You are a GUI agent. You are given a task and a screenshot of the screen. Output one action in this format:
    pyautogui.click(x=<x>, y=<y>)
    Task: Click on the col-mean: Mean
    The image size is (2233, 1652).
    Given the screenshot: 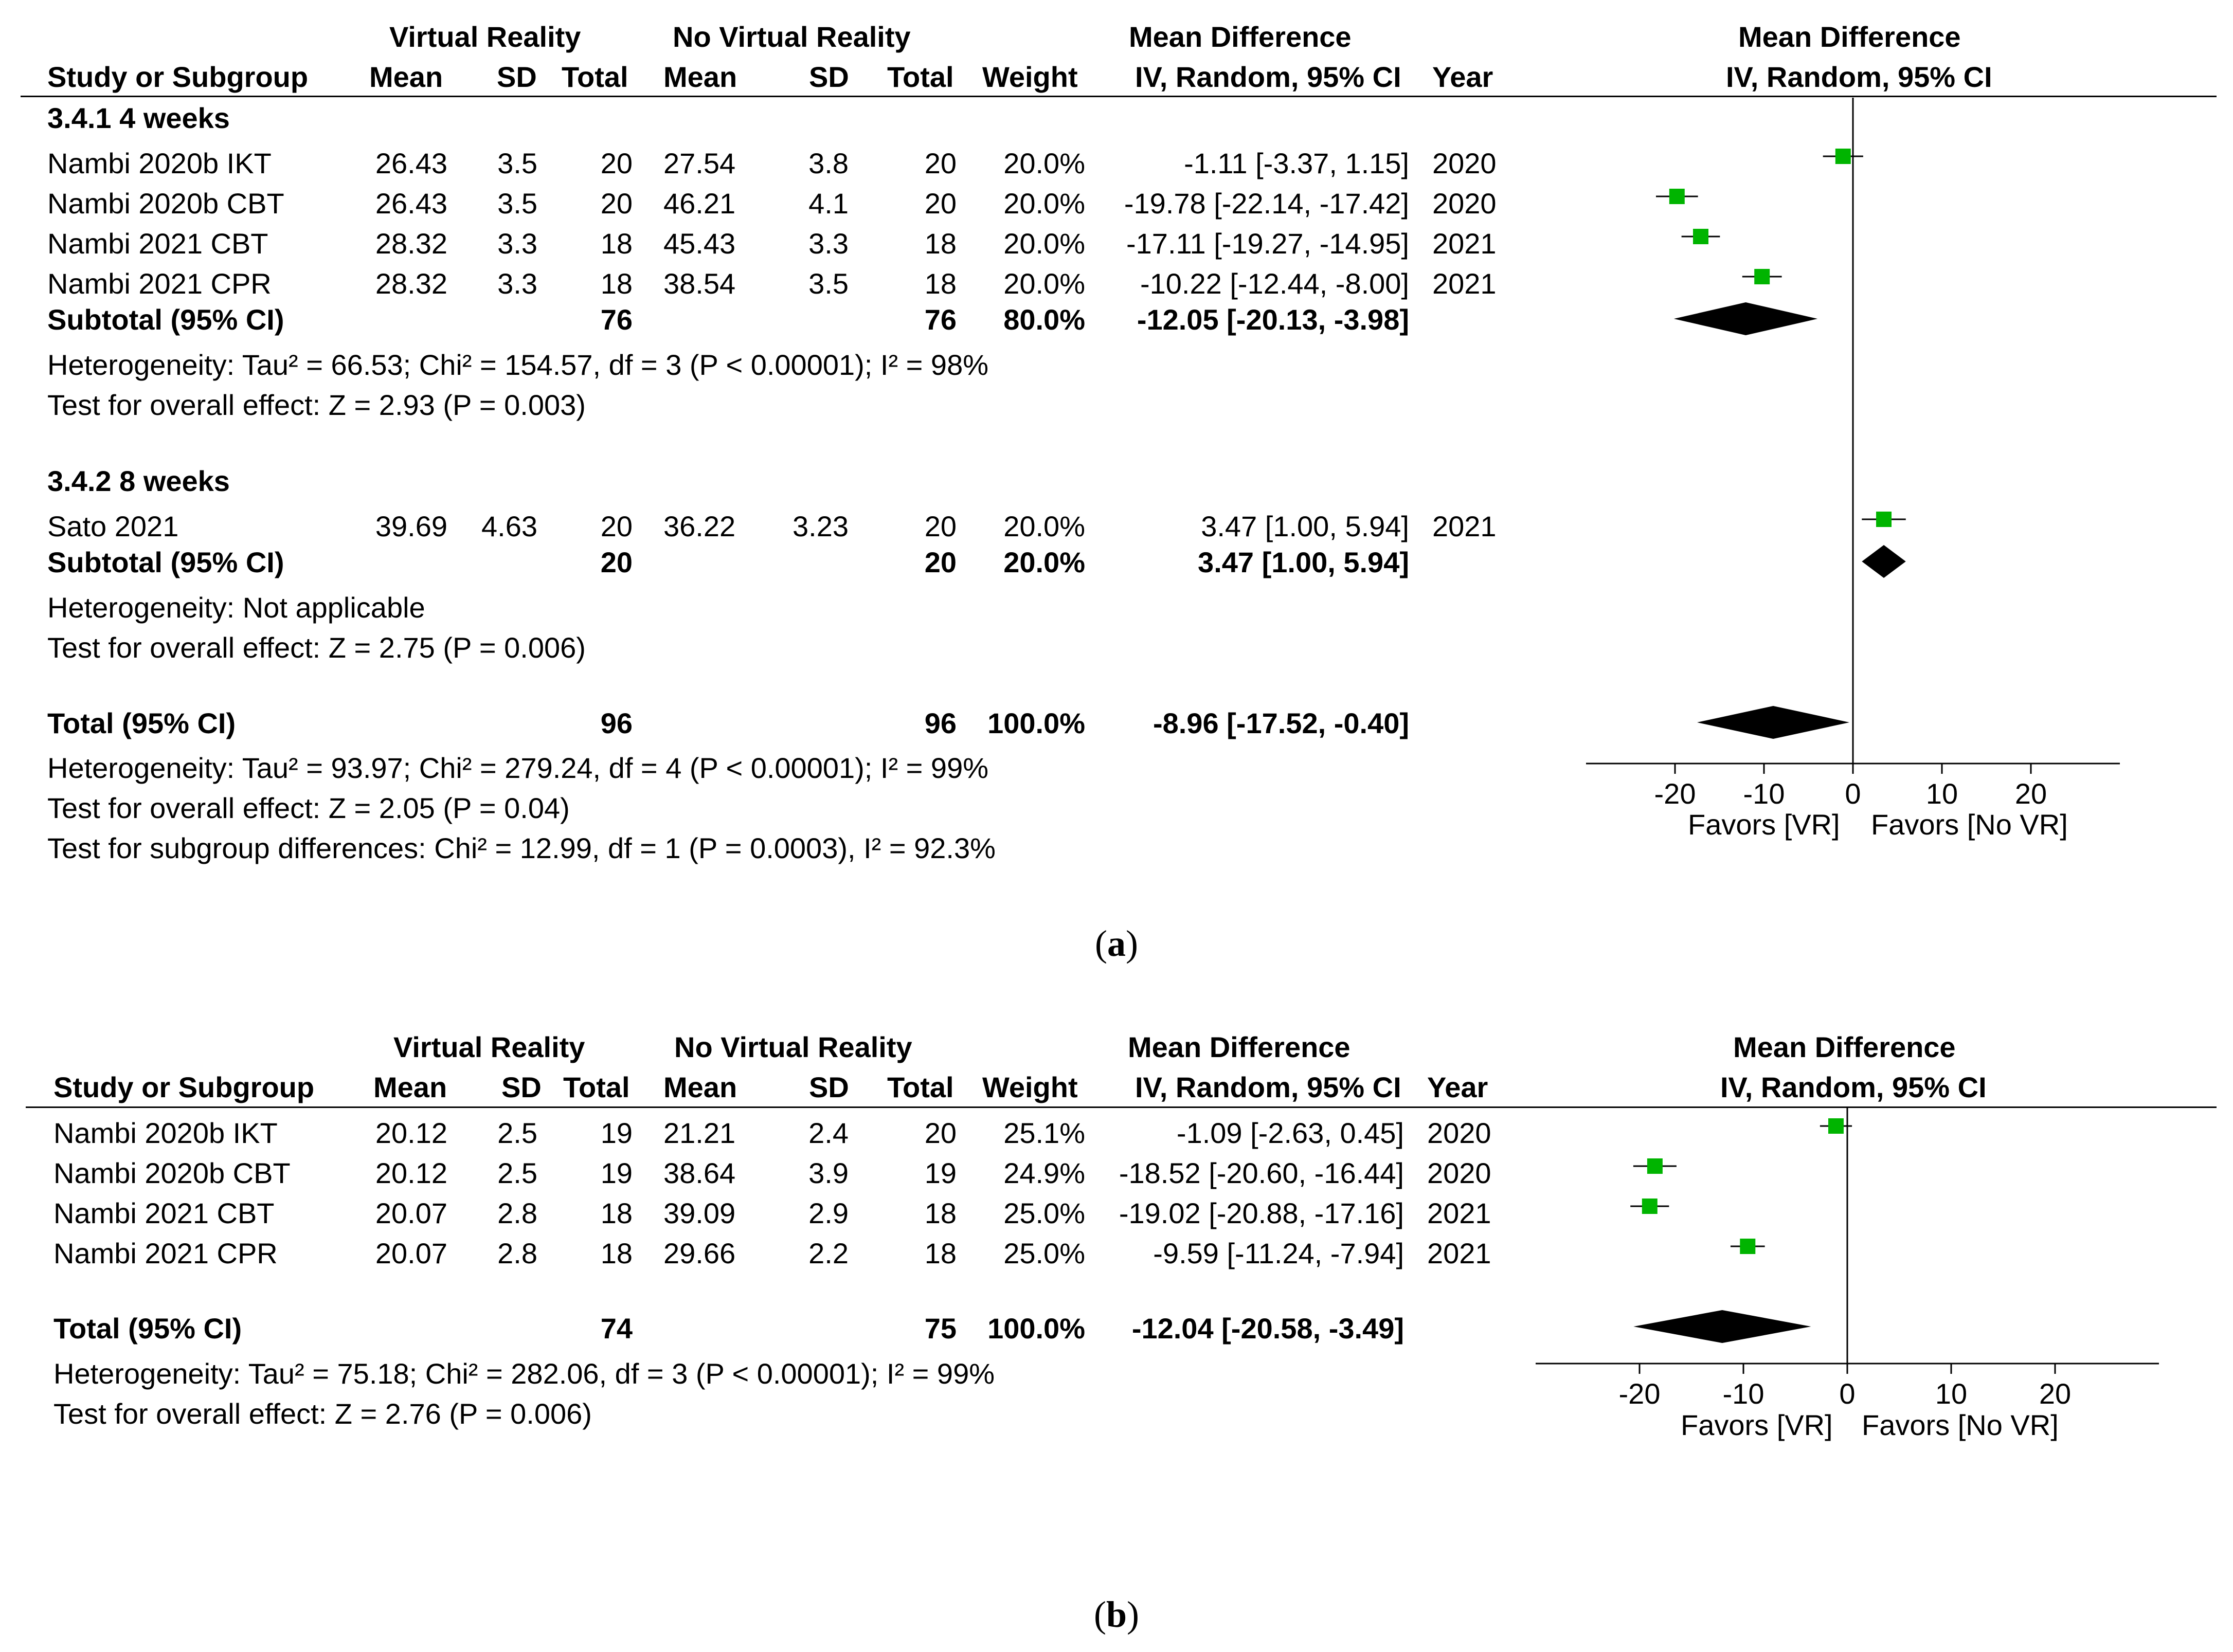 What is the action you would take?
    pyautogui.click(x=410, y=1087)
    